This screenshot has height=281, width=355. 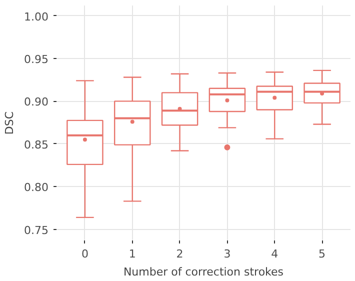 I want to click on x-tick-label: 2, so click(x=180, y=254).